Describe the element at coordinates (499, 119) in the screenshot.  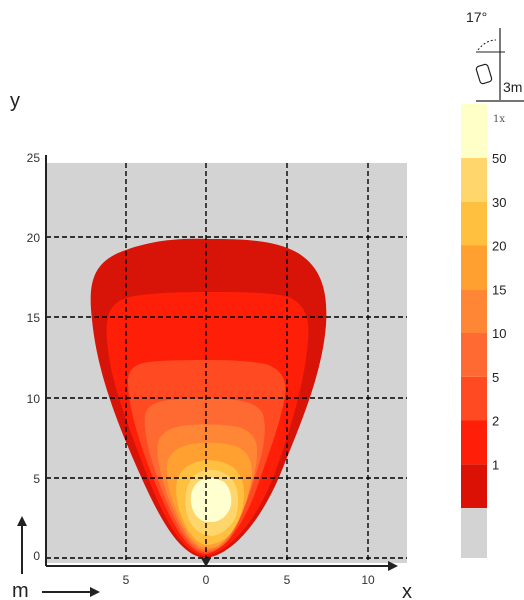
I see `legend-multiplier-label: 1x` at that location.